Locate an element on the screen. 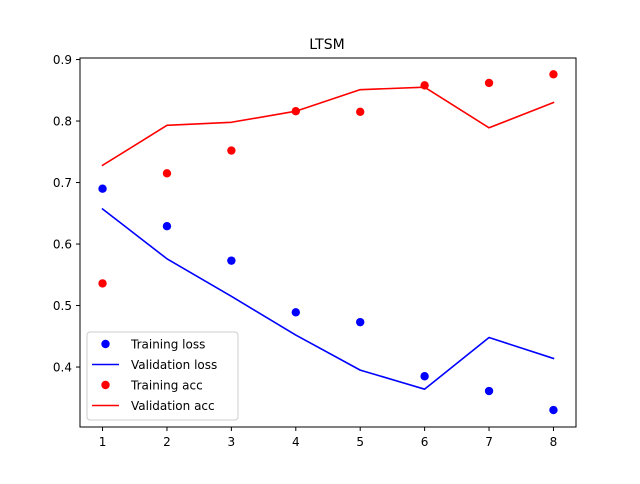  y-tick-label: 0.6 is located at coordinates (62, 245).